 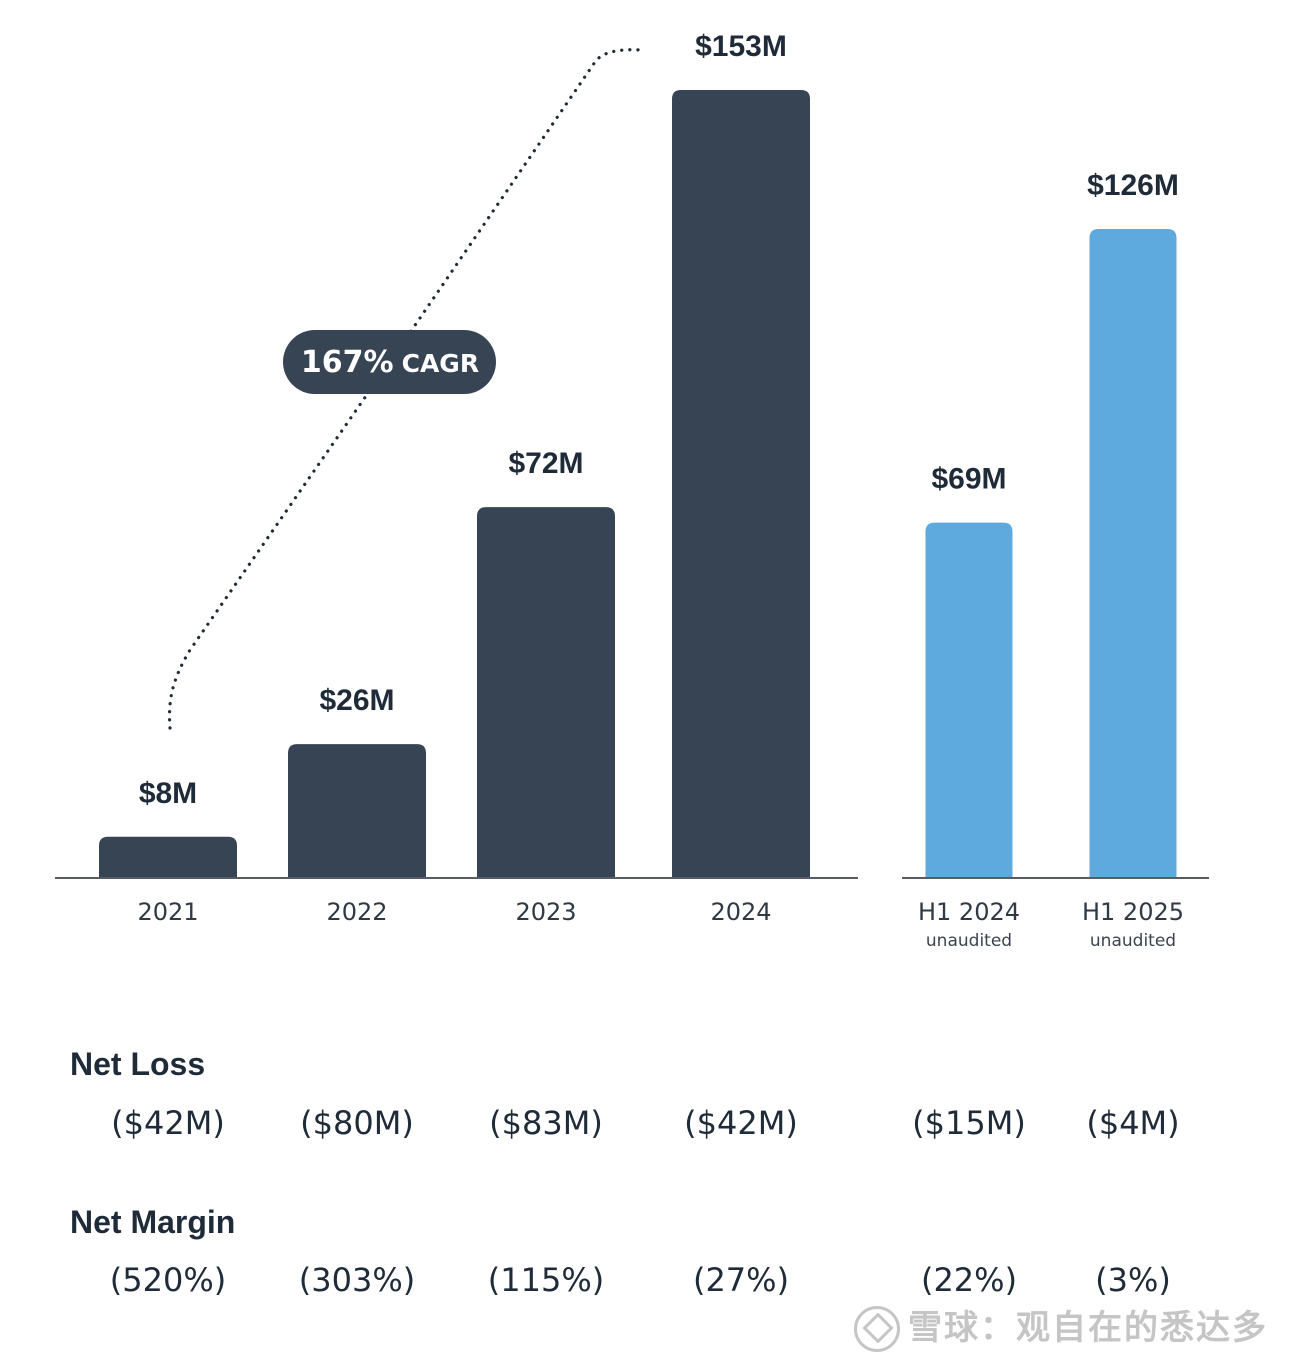 What do you see at coordinates (546, 692) in the screenshot?
I see `bar-2023` at bounding box center [546, 692].